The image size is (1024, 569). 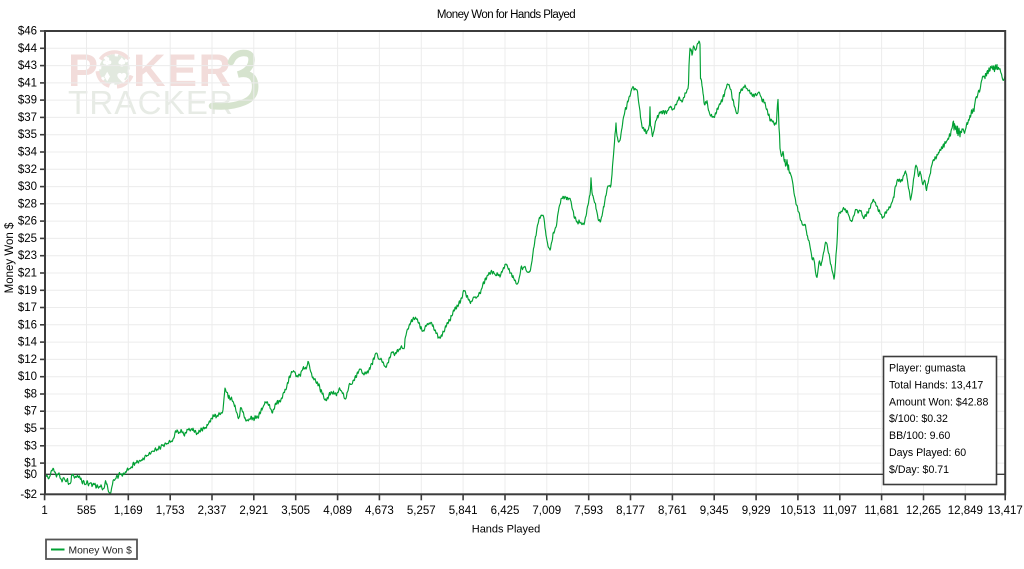 What do you see at coordinates (881, 511) in the screenshot?
I see `svg-text: 11,681` at bounding box center [881, 511].